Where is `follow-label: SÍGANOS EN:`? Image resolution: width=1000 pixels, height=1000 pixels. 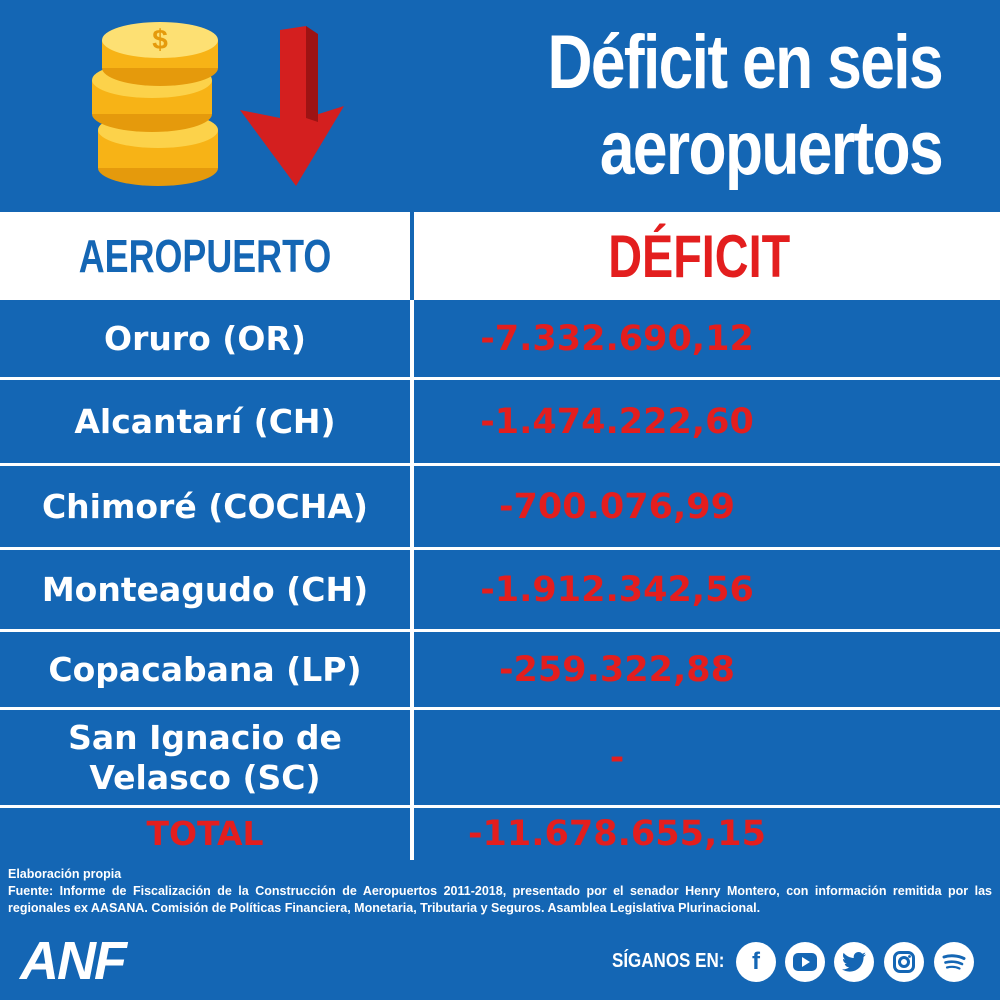
follow-label: SÍGANOS EN: is located at coordinates (668, 961).